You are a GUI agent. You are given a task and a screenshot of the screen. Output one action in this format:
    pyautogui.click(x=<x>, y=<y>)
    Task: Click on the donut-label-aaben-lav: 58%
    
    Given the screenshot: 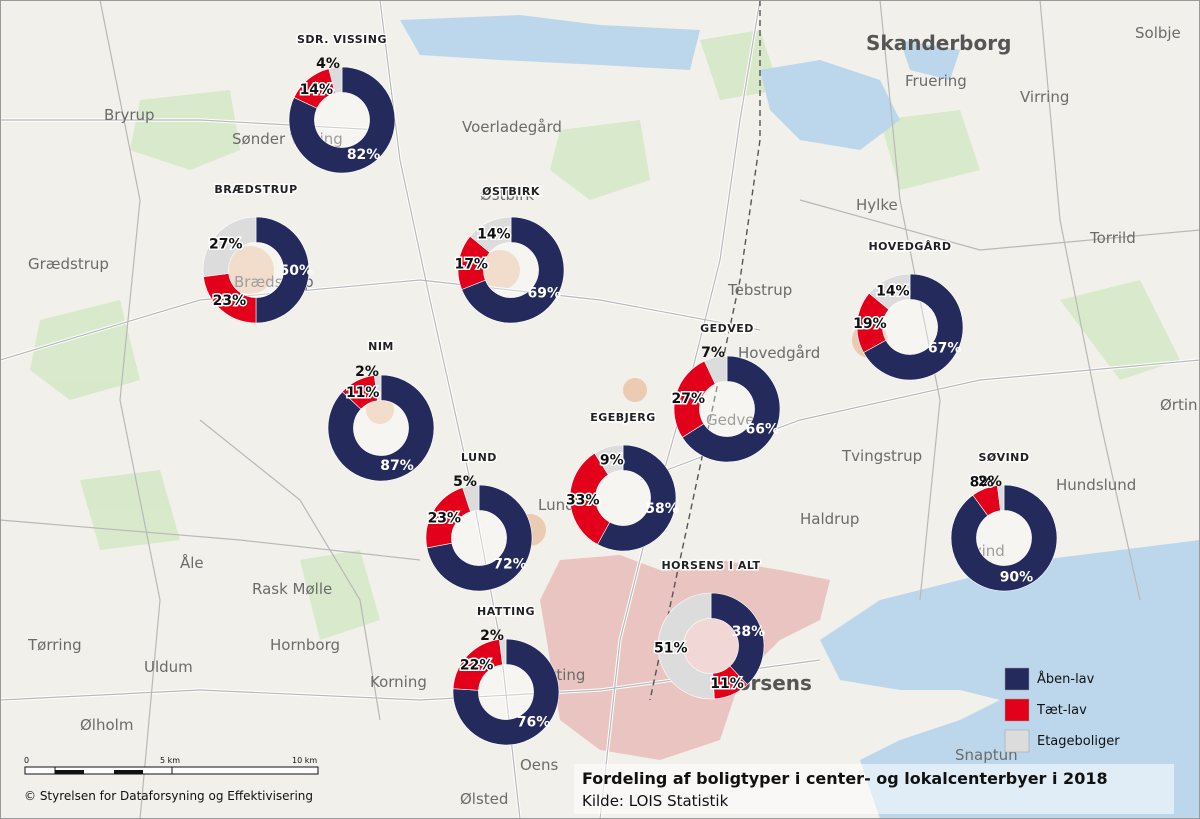 What is the action you would take?
    pyautogui.click(x=662, y=509)
    